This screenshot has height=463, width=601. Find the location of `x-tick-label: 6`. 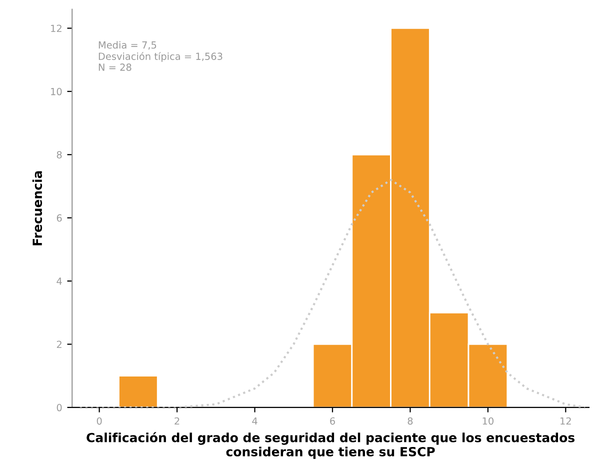

x-tick-label: 6 is located at coordinates (332, 421).